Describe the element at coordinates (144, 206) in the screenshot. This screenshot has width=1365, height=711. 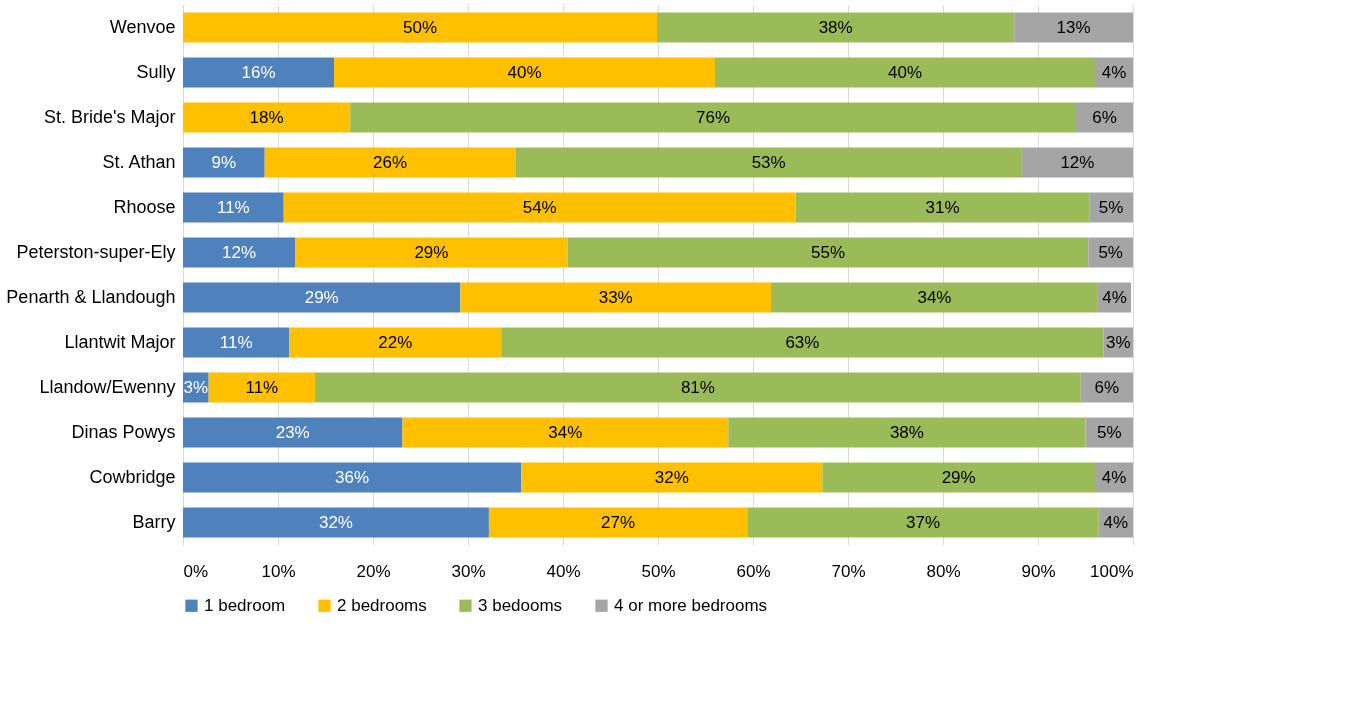
I see `y-tick-label: Rhoose` at that location.